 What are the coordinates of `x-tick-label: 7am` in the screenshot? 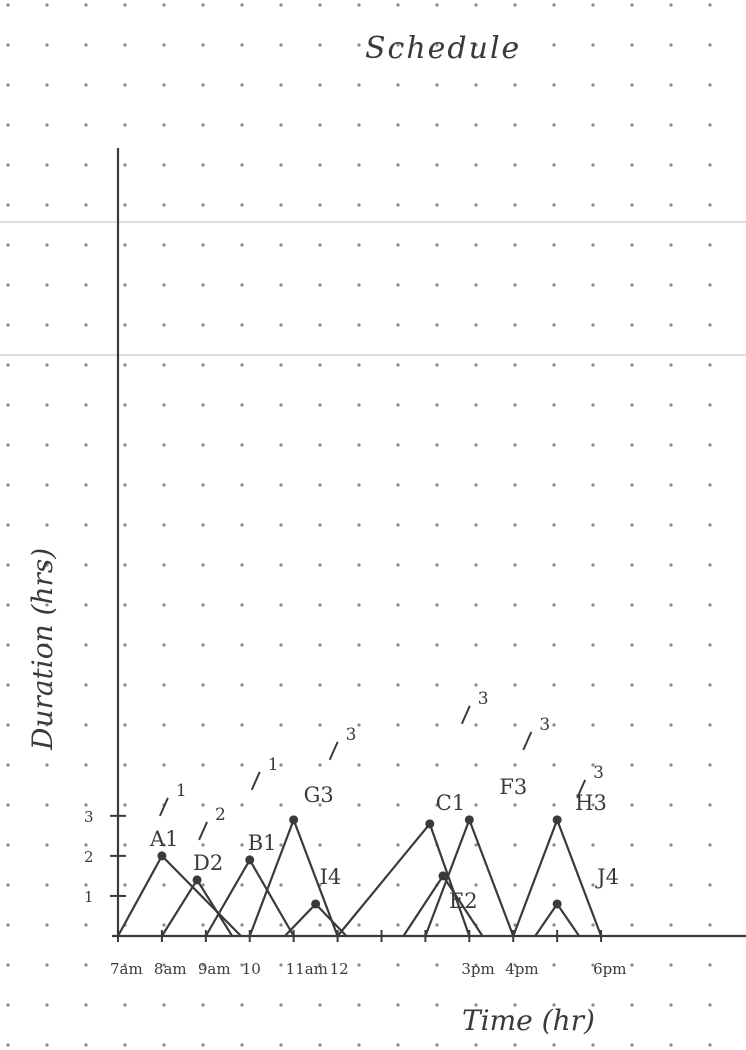 It's located at (126, 969).